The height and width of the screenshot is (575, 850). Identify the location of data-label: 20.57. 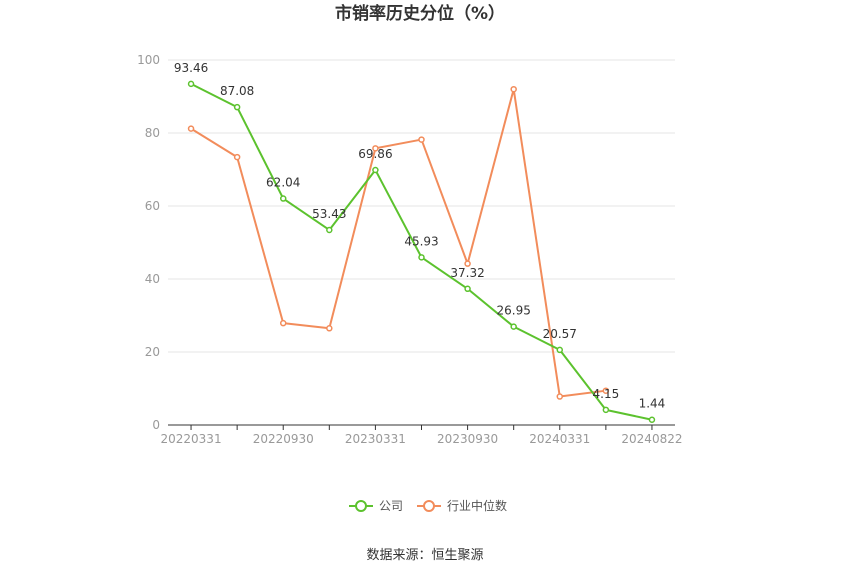
(560, 334).